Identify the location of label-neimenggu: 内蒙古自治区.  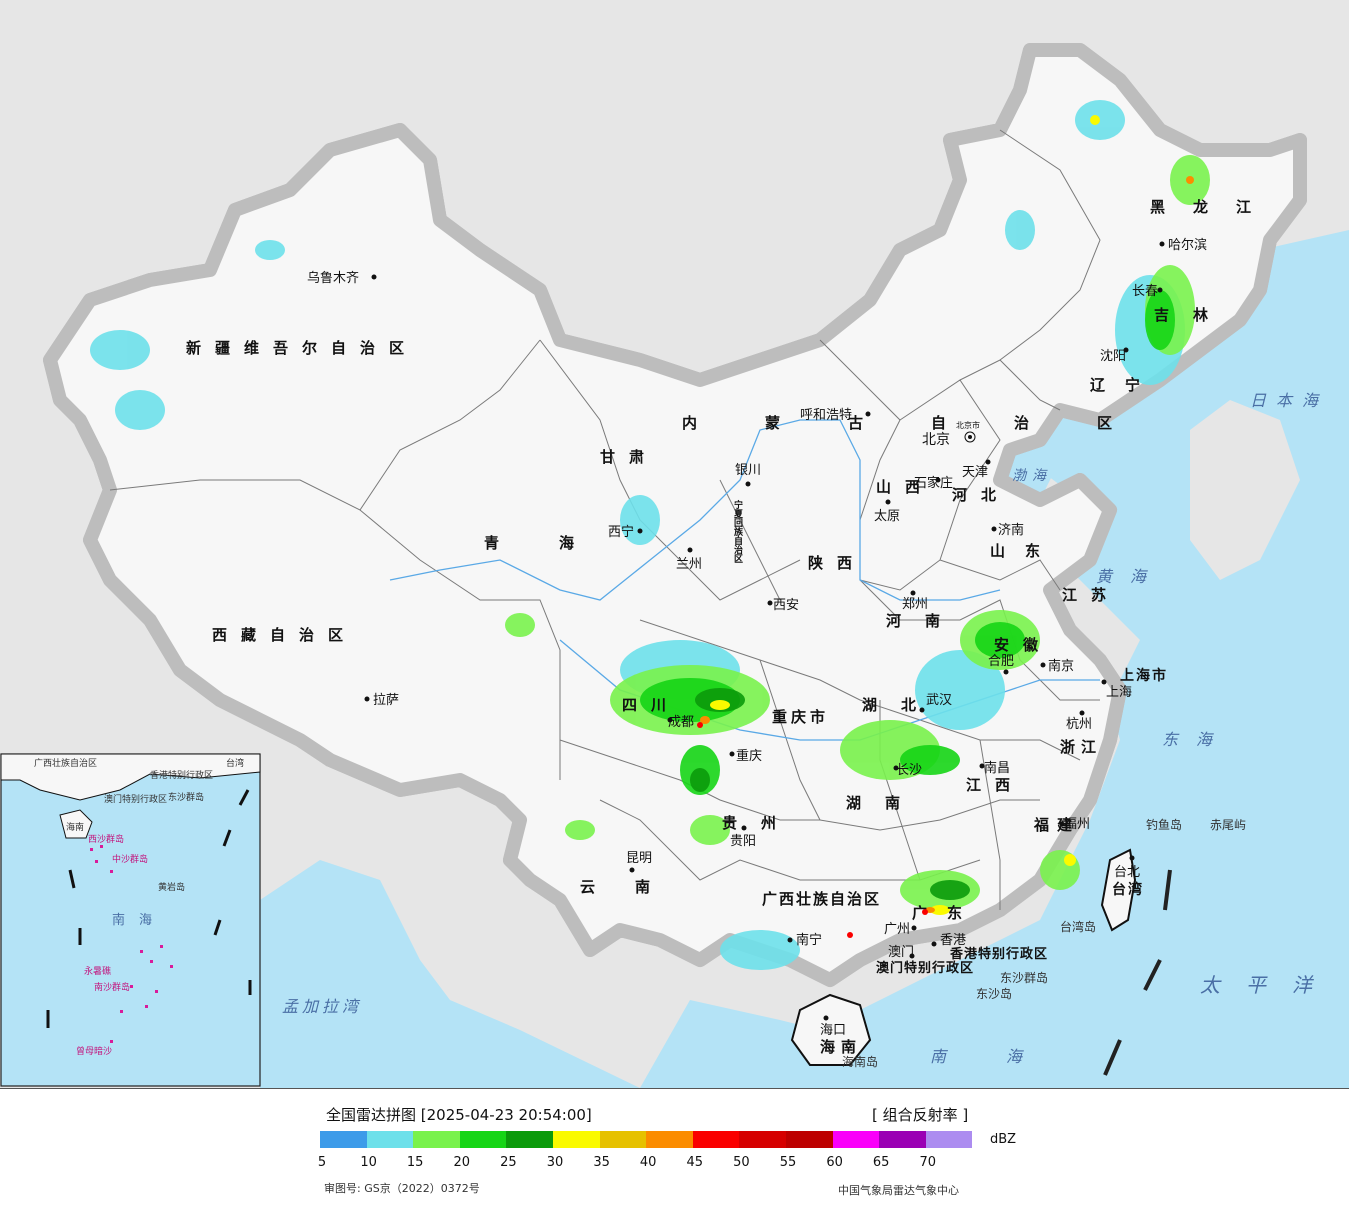
(931, 423).